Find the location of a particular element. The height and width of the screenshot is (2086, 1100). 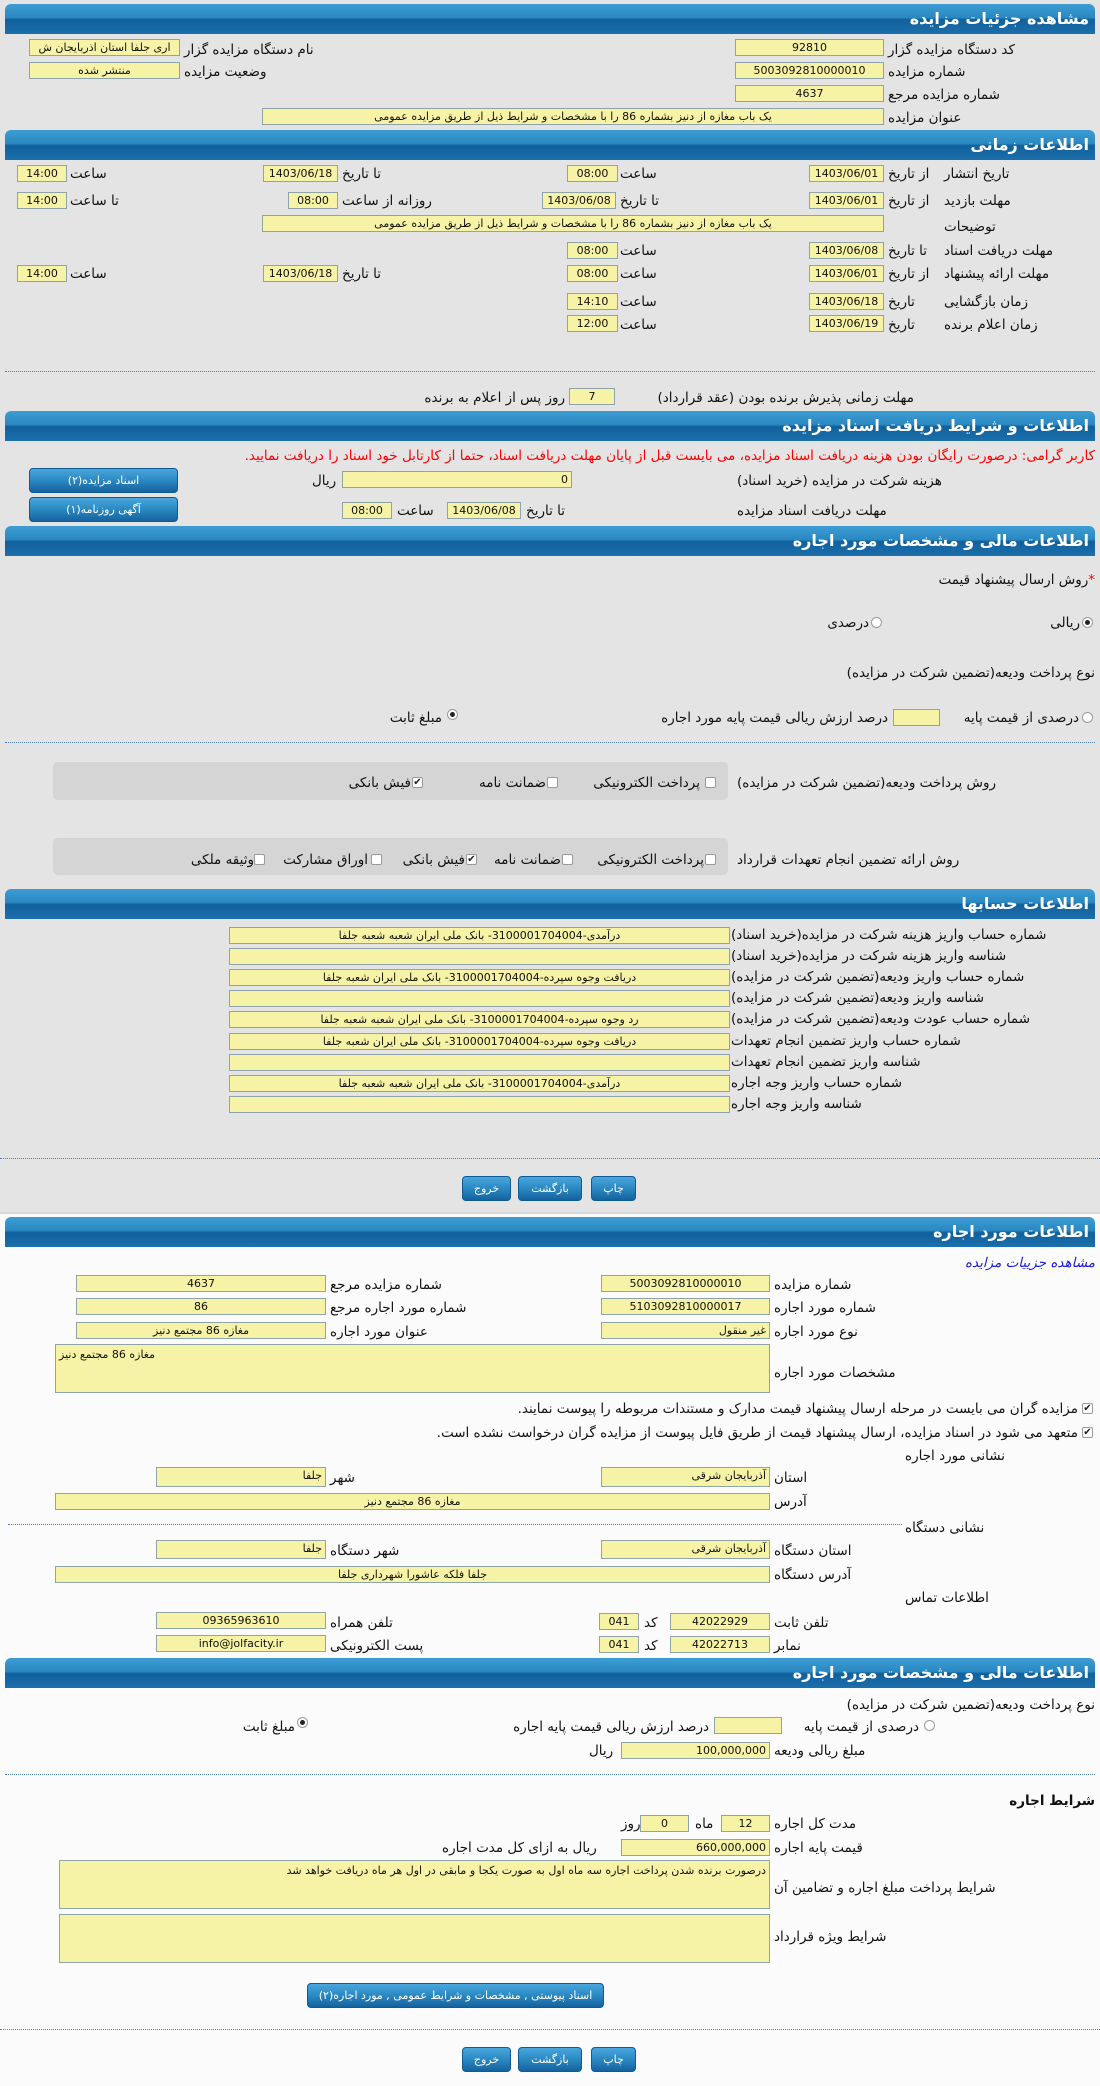

mobile-field: 09365963610 is located at coordinates (241, 1620).